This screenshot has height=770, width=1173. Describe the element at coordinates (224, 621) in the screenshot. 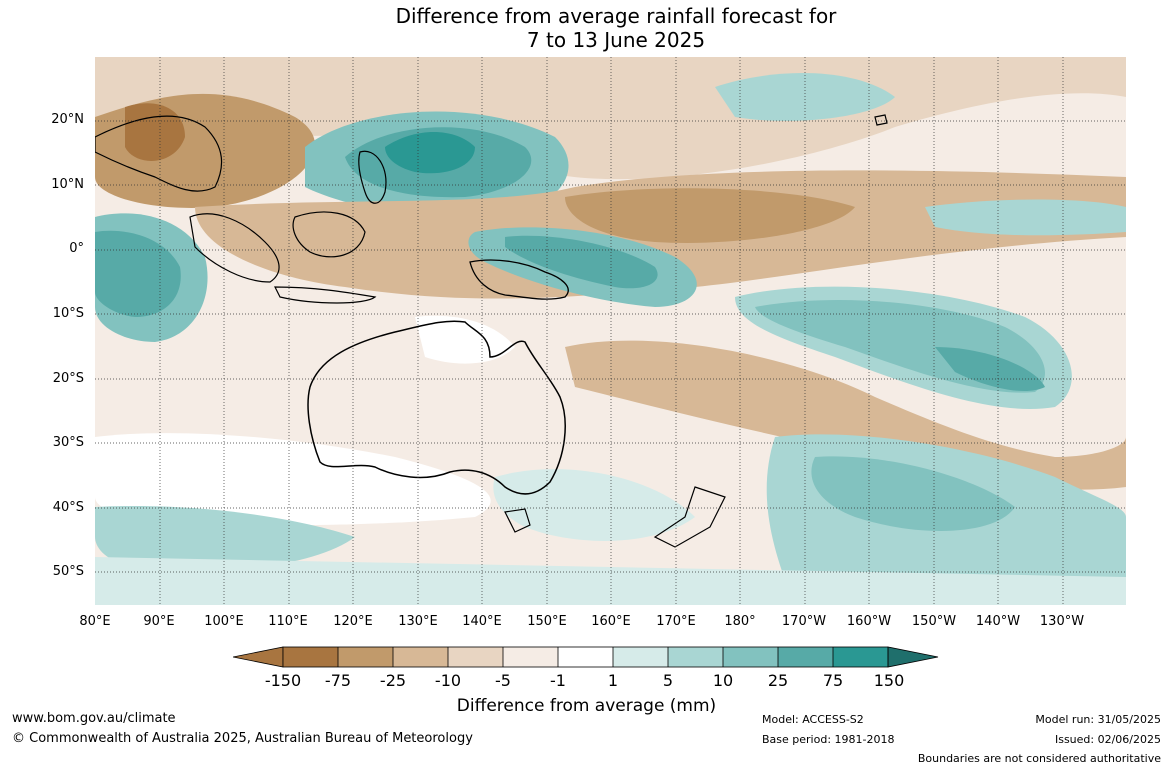

I see `lon-label-100e: 100°E` at that location.